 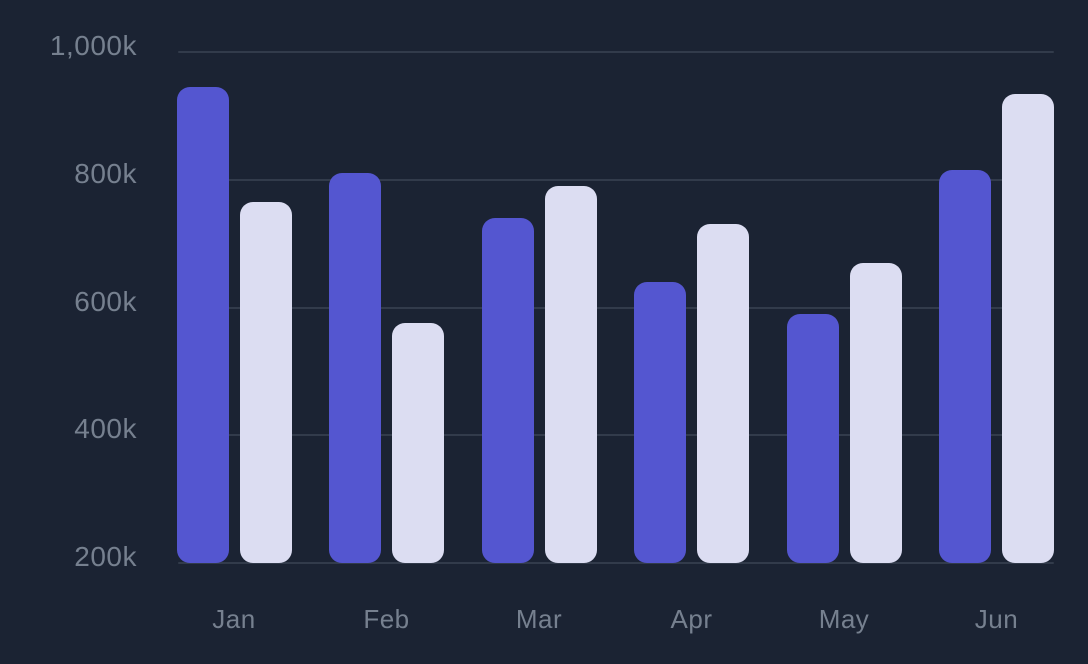 I want to click on y-tick-label: 800k, so click(x=105, y=173).